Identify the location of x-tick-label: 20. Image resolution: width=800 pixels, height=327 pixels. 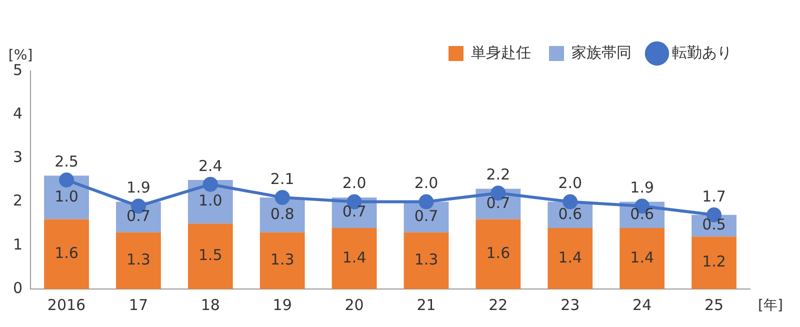
(354, 305).